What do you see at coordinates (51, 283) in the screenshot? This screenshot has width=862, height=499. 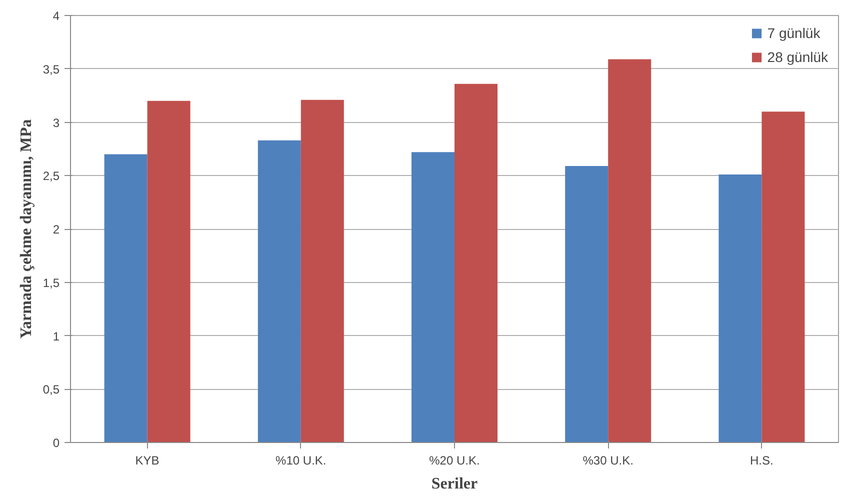 I see `y-tick-label: 1,5` at bounding box center [51, 283].